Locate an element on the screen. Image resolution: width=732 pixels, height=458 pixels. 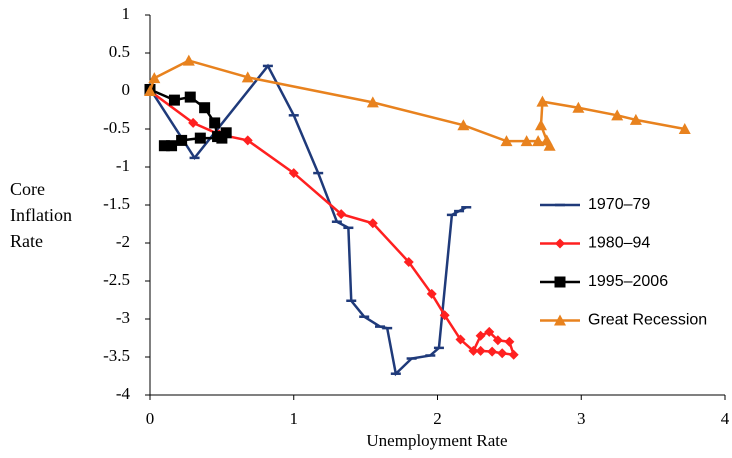
y-tick-label: -3.5 is located at coordinates (116, 355).